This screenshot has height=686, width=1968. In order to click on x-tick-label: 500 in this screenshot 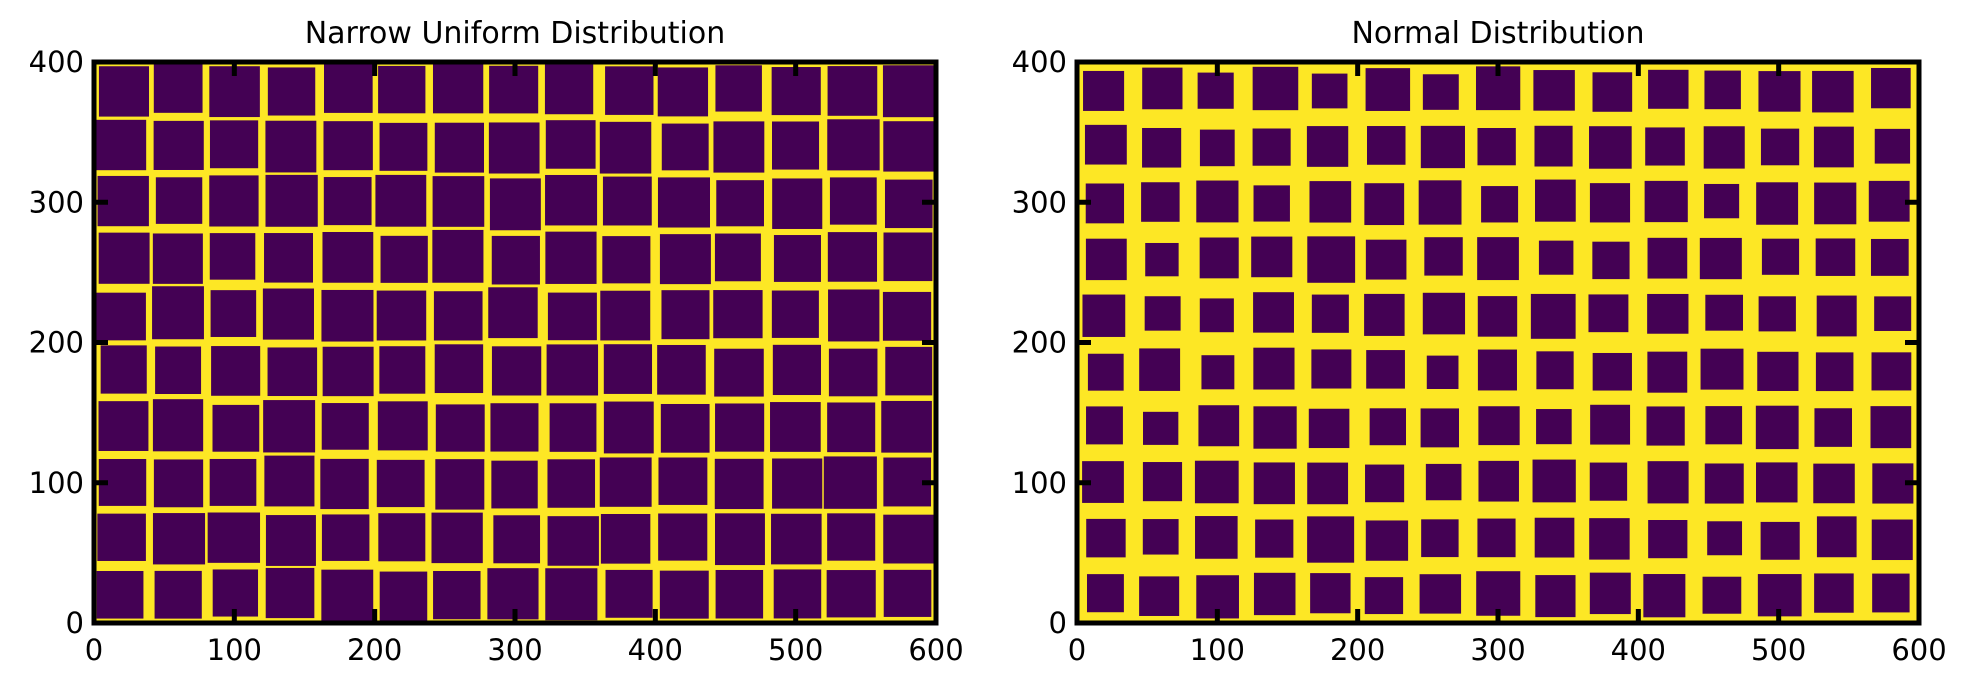, I will do `click(1778, 650)`.